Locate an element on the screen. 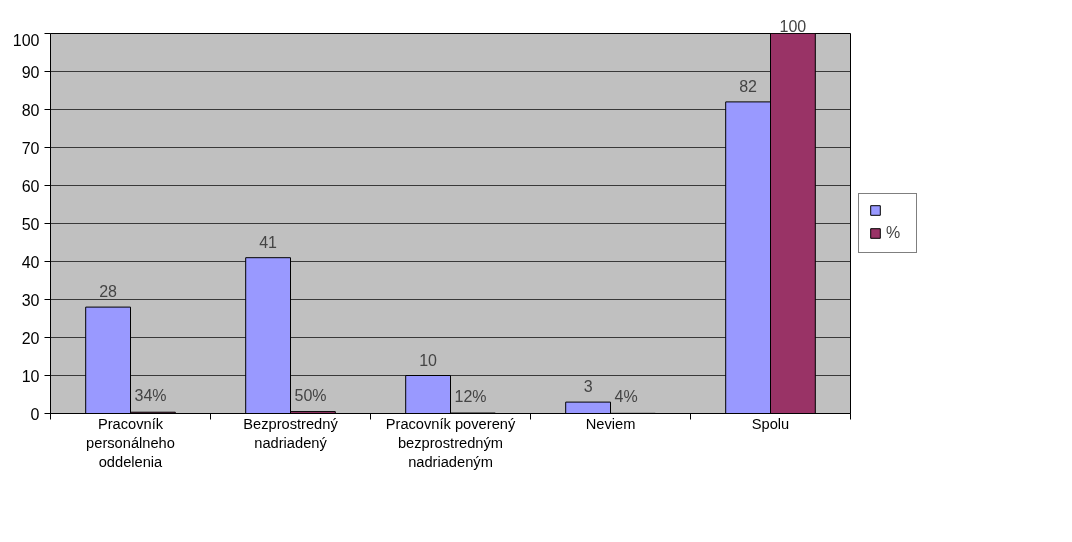 The height and width of the screenshot is (542, 1072). data-label: 4% is located at coordinates (626, 397).